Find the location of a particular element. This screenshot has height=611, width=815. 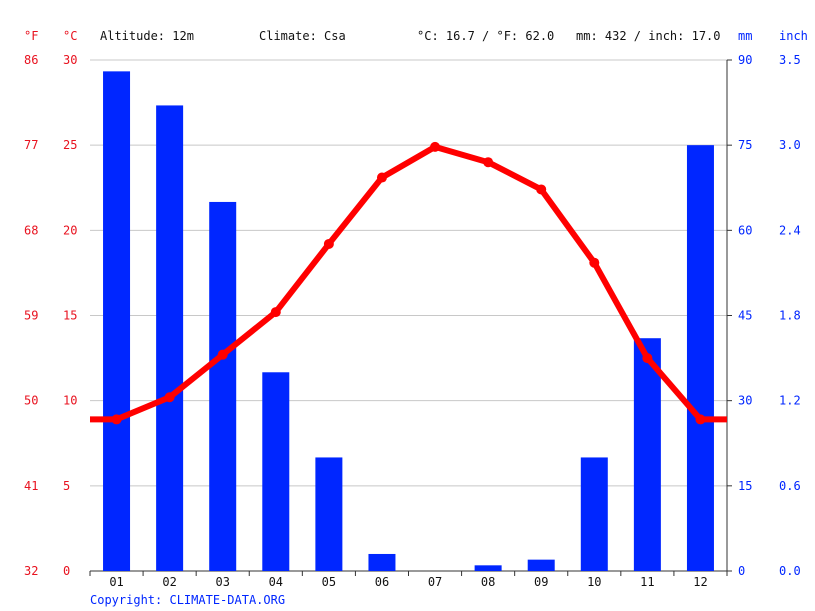

celsius-tick-label: 0 is located at coordinates (66, 571).